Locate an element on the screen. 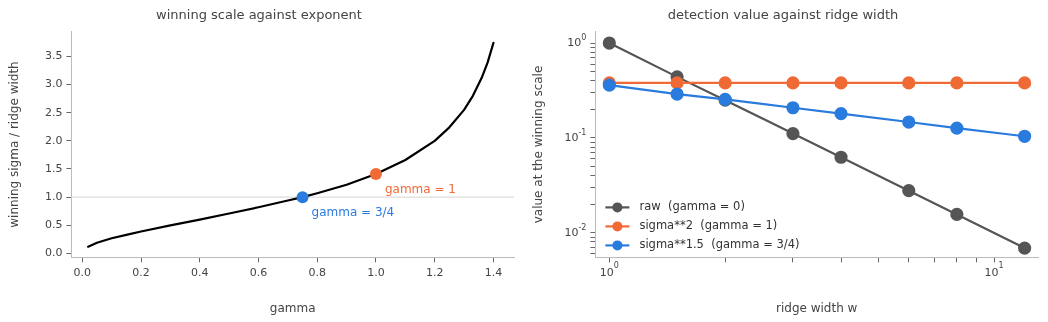 The height and width of the screenshot is (322, 1048). legend-label: sigma**1.5 (gamma = 3/4) is located at coordinates (719, 244).